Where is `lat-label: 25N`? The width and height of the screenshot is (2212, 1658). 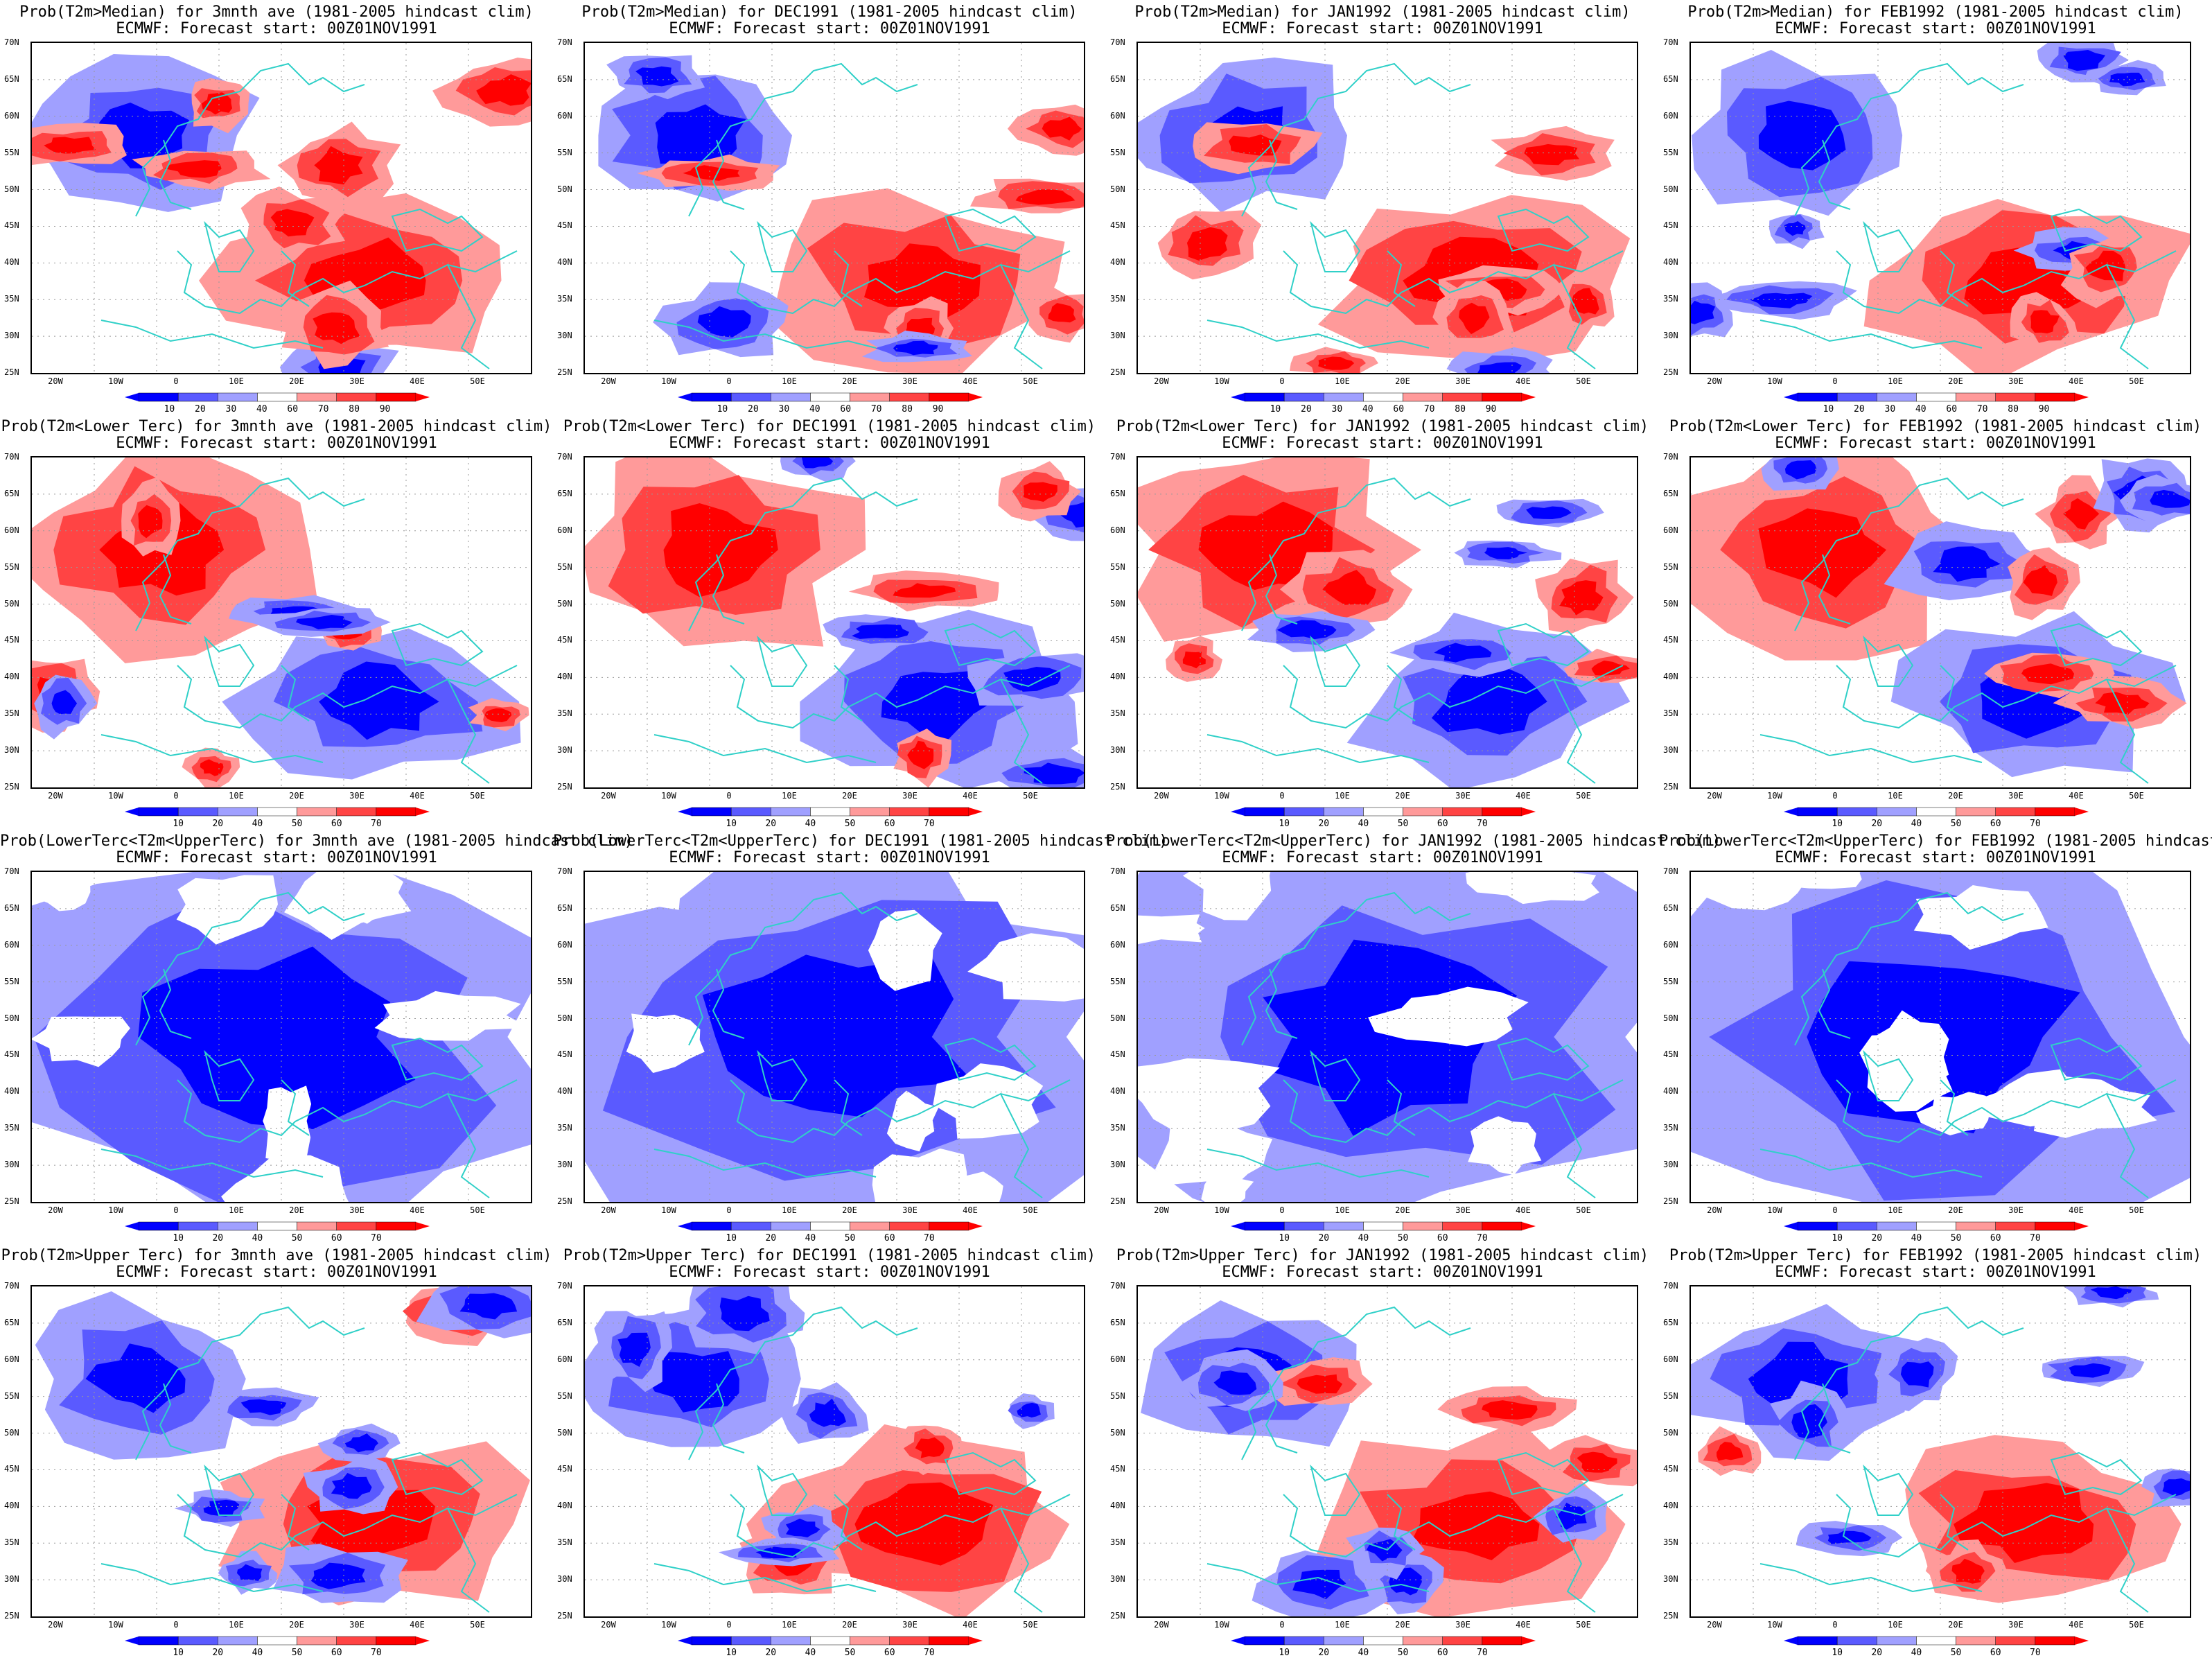
lat-label: 25N is located at coordinates (1670, 372).